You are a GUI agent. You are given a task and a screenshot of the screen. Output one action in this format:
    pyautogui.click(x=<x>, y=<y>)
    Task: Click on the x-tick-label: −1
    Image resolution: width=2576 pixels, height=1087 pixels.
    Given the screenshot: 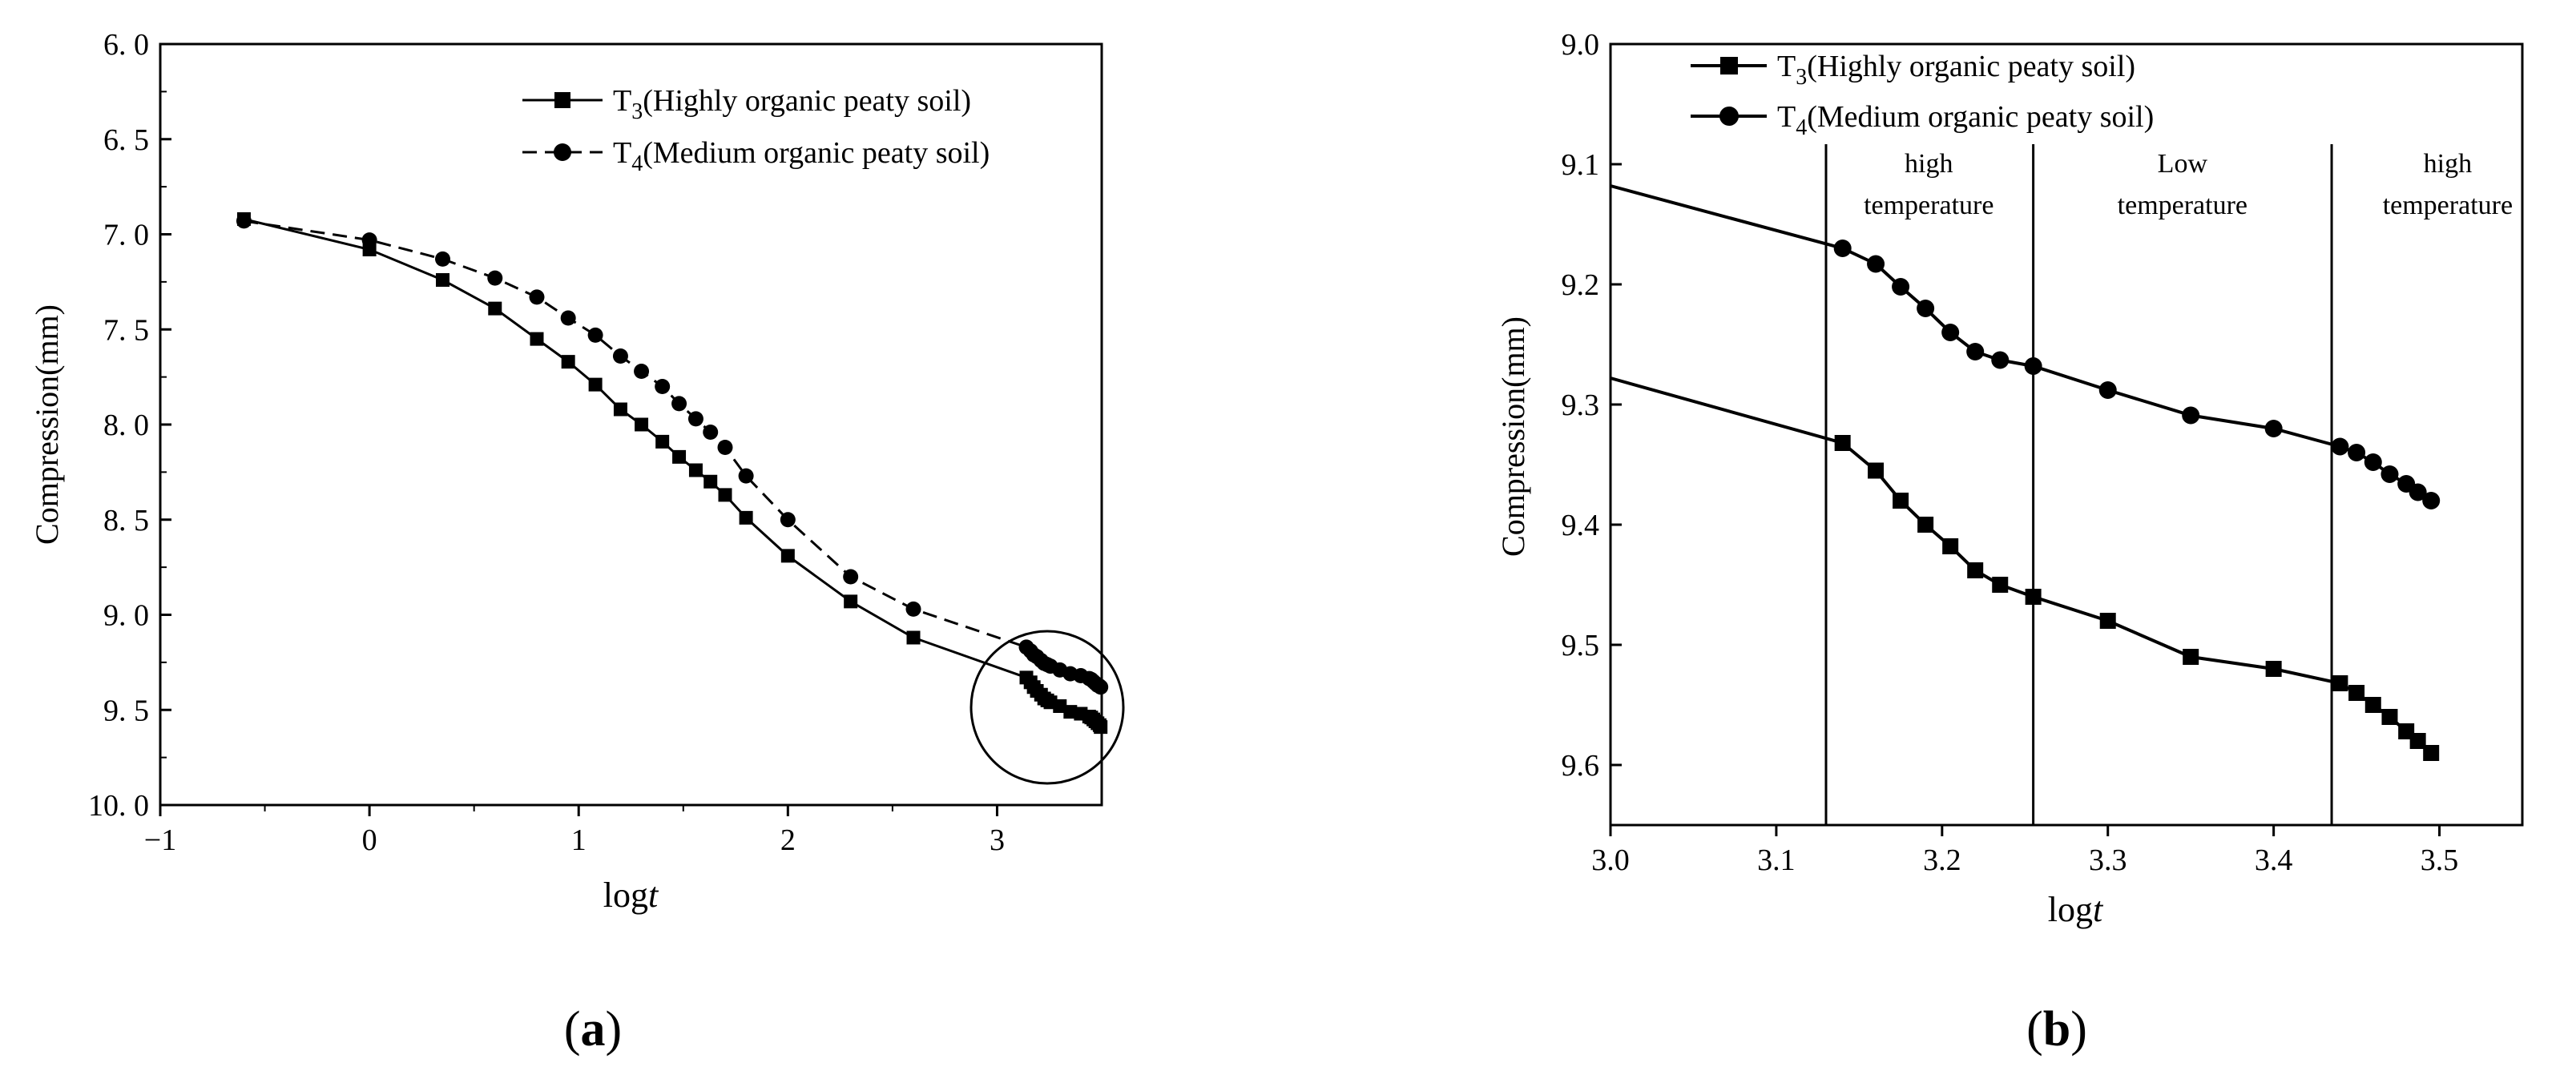 What is the action you would take?
    pyautogui.click(x=160, y=840)
    